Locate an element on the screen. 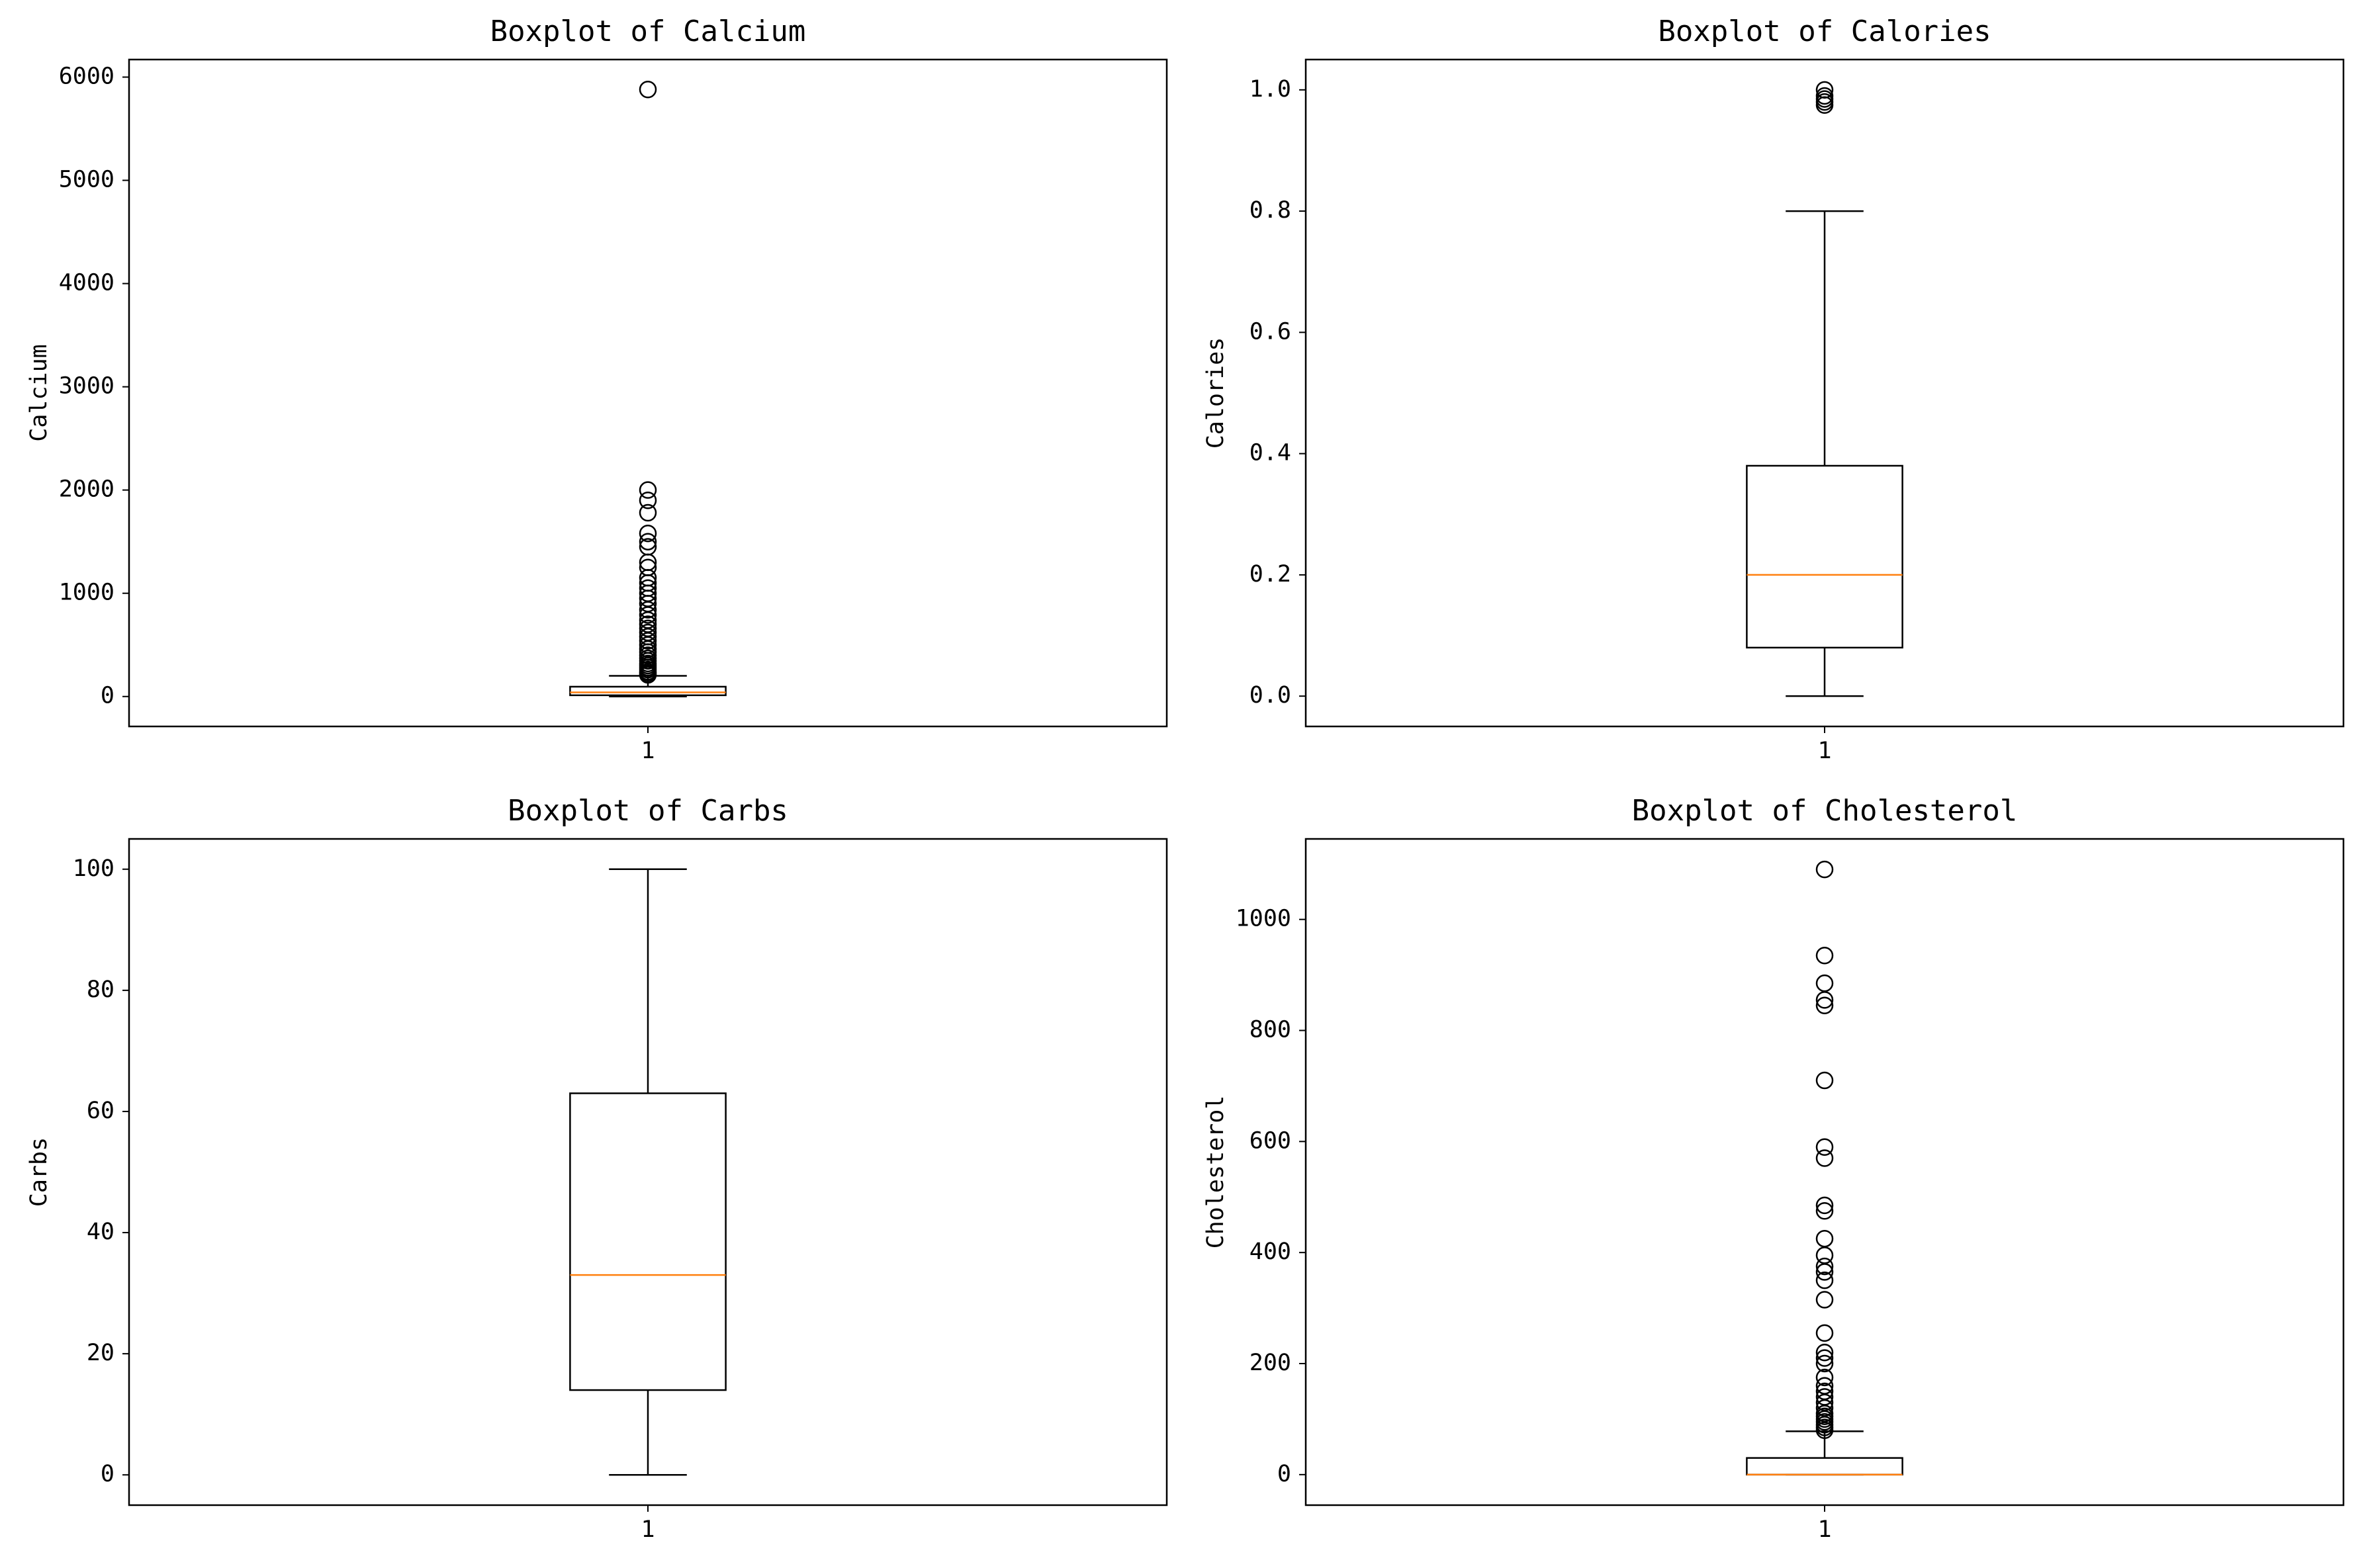 The width and height of the screenshot is (2362, 1568). chart-title: Boxplot of Calcium is located at coordinates (648, 32).